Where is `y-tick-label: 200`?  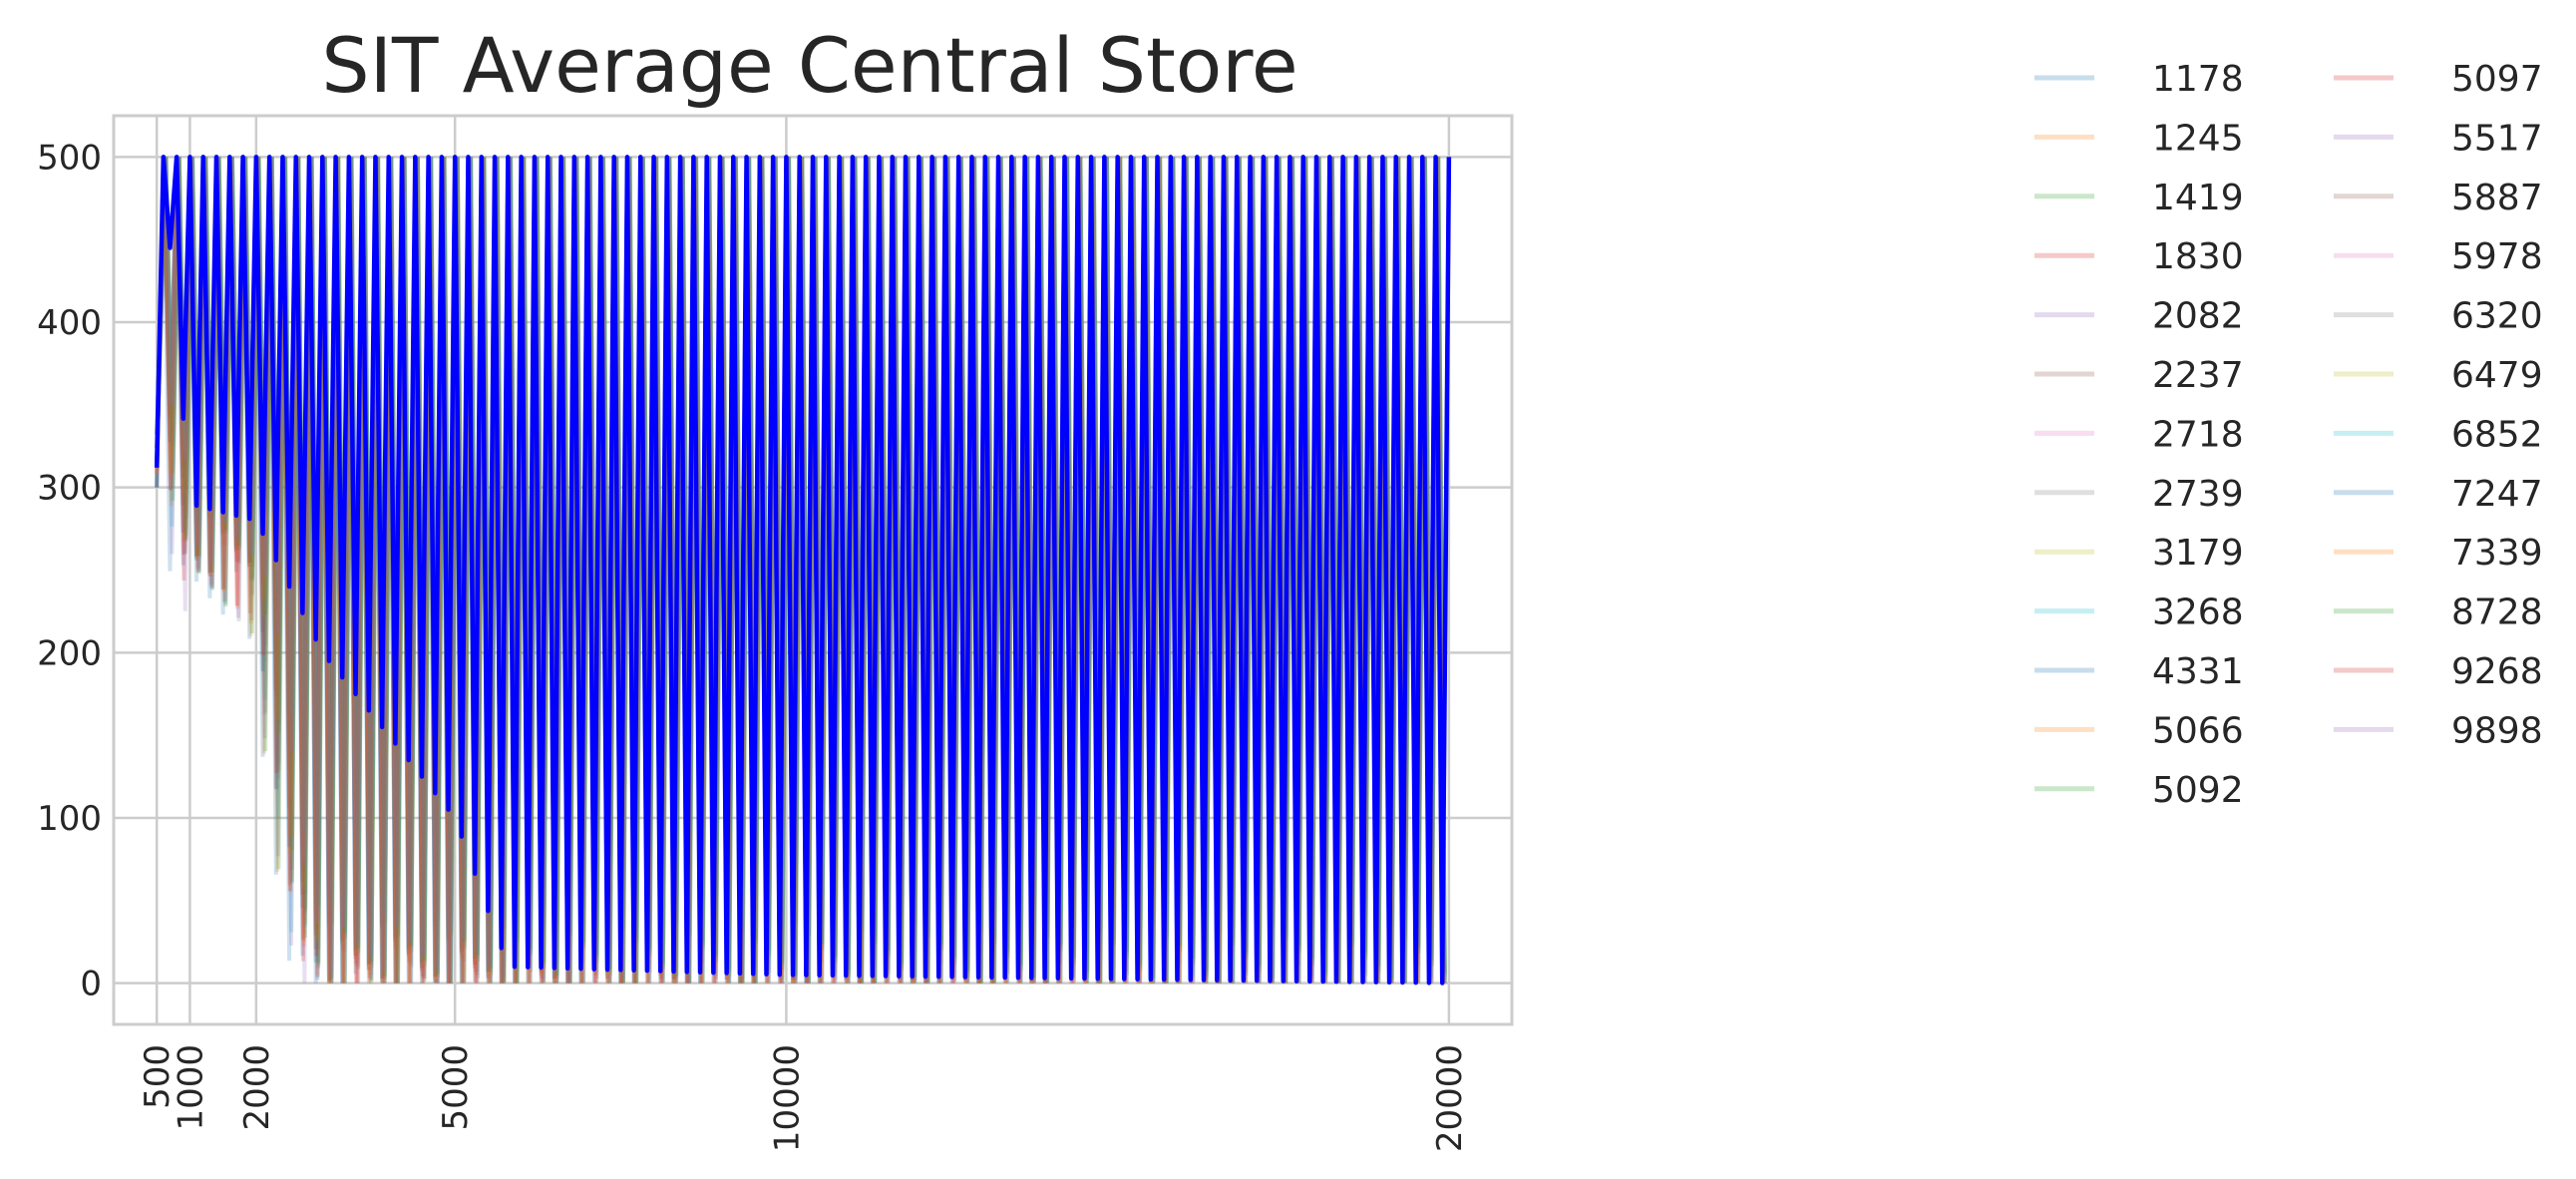
y-tick-label: 200 is located at coordinates (69, 653).